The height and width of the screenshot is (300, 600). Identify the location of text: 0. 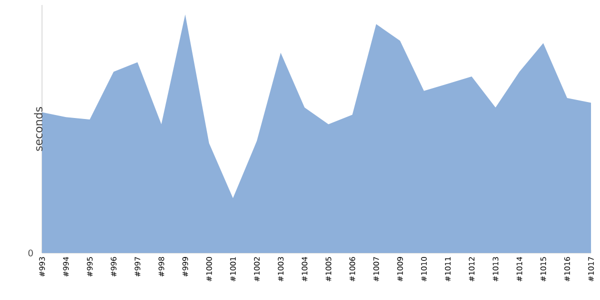
(30, 253).